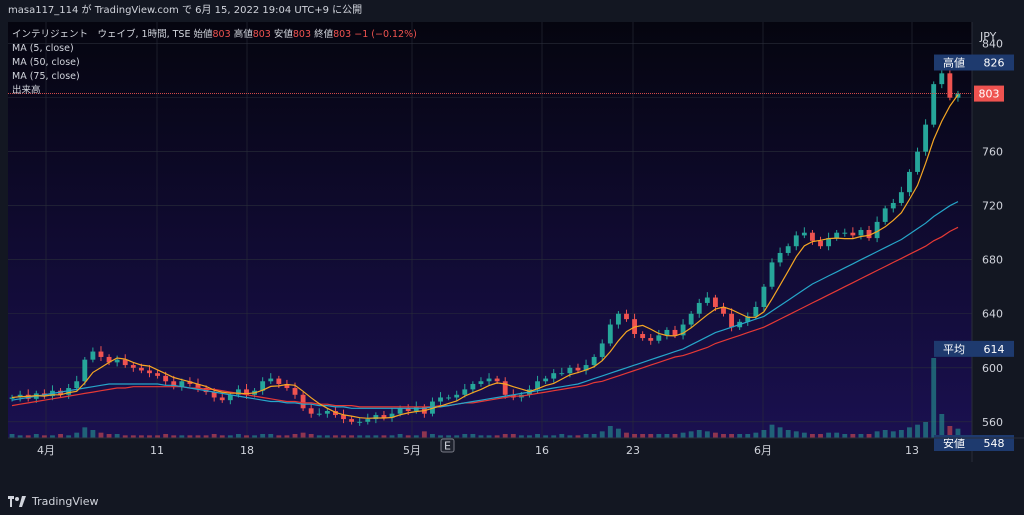  Describe the element at coordinates (43, 48) in the screenshot. I see `legend-ma5: MA (5, close)` at that location.